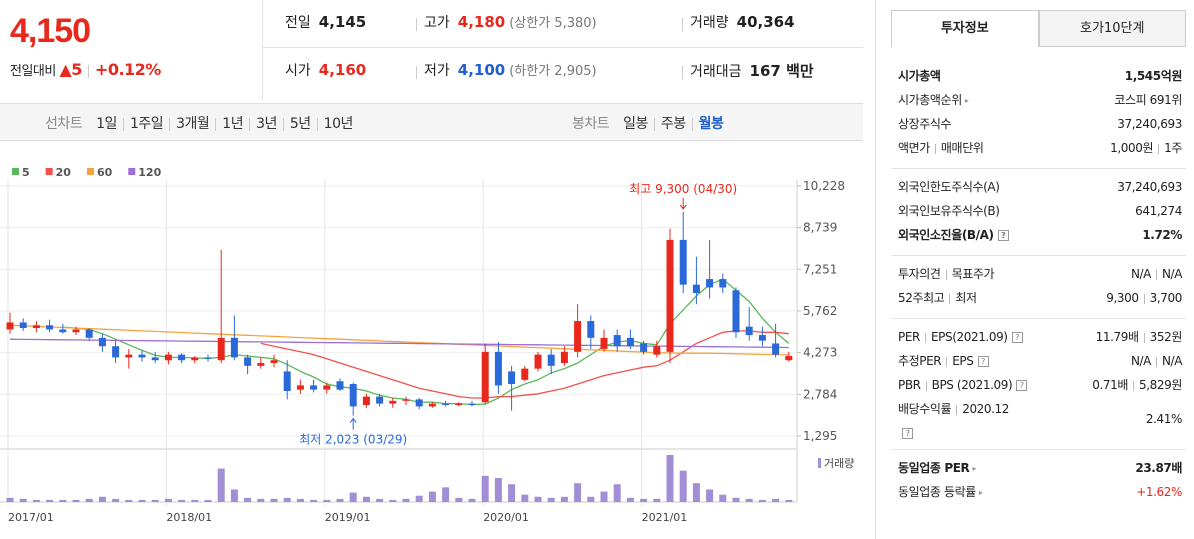  Describe the element at coordinates (973, 274) in the screenshot. I see `info-label-part: 목표주가` at that location.